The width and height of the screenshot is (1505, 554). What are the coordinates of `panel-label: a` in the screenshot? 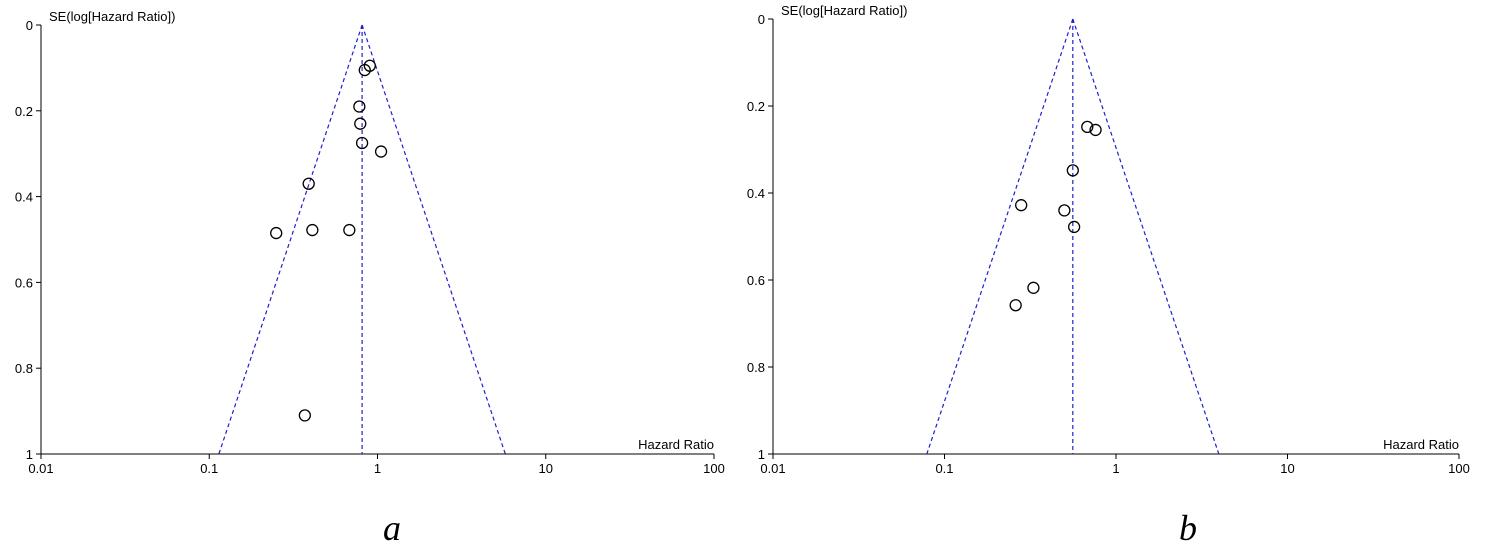 It's located at (392, 528).